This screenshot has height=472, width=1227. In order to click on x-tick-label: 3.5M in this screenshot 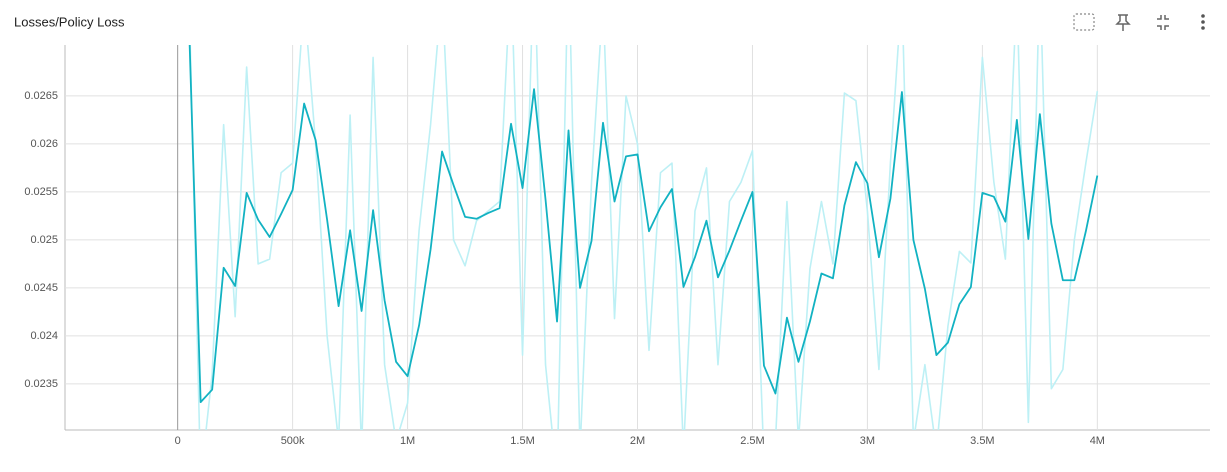, I will do `click(982, 441)`.